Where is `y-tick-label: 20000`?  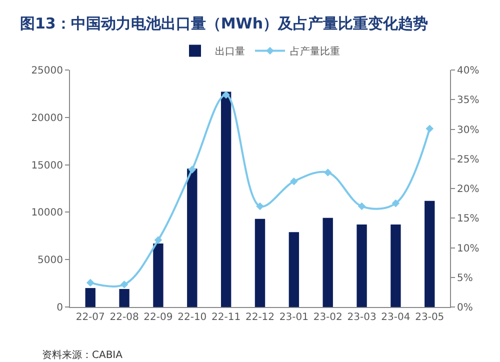
y-tick-label: 20000 is located at coordinates (47, 118).